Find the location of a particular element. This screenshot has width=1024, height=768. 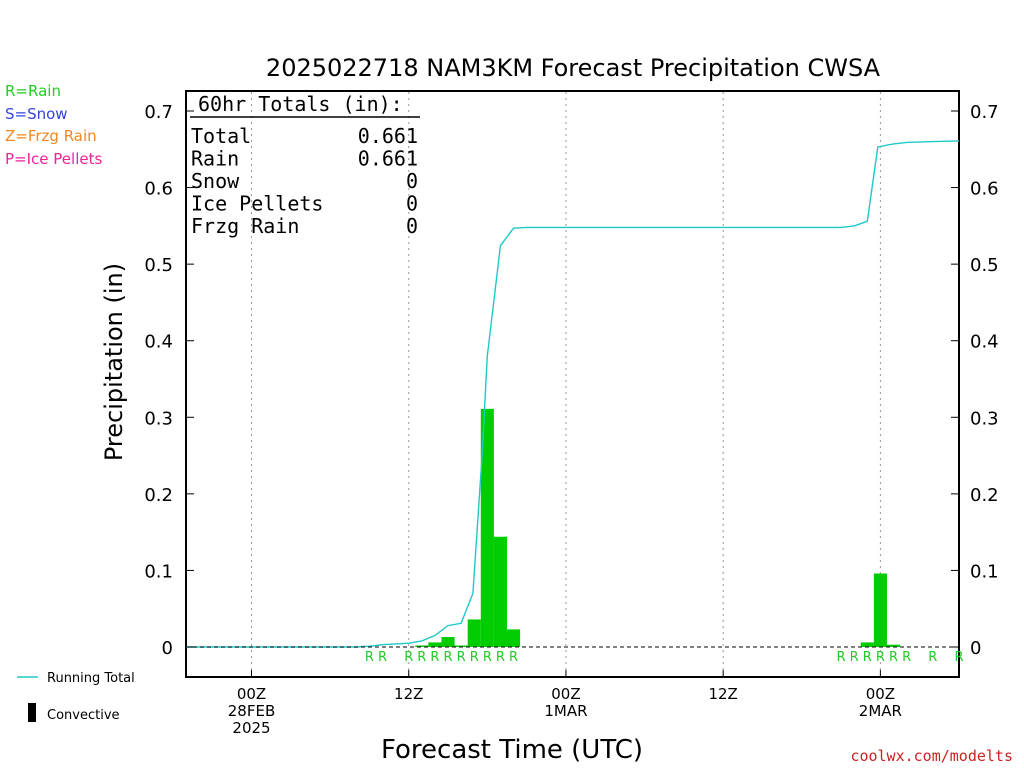

y-tick-label-left: 0.6 is located at coordinates (158, 189).